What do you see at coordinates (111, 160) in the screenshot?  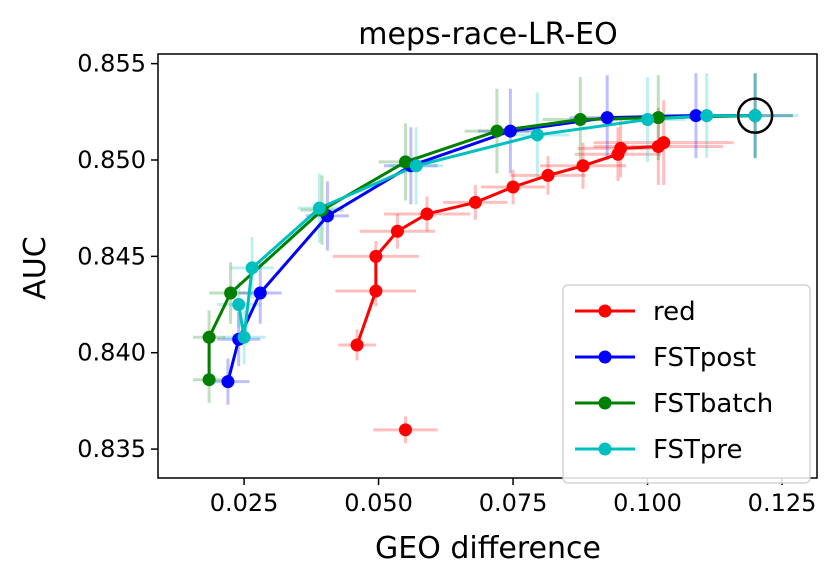 I see `y-tick-label: 0.850` at bounding box center [111, 160].